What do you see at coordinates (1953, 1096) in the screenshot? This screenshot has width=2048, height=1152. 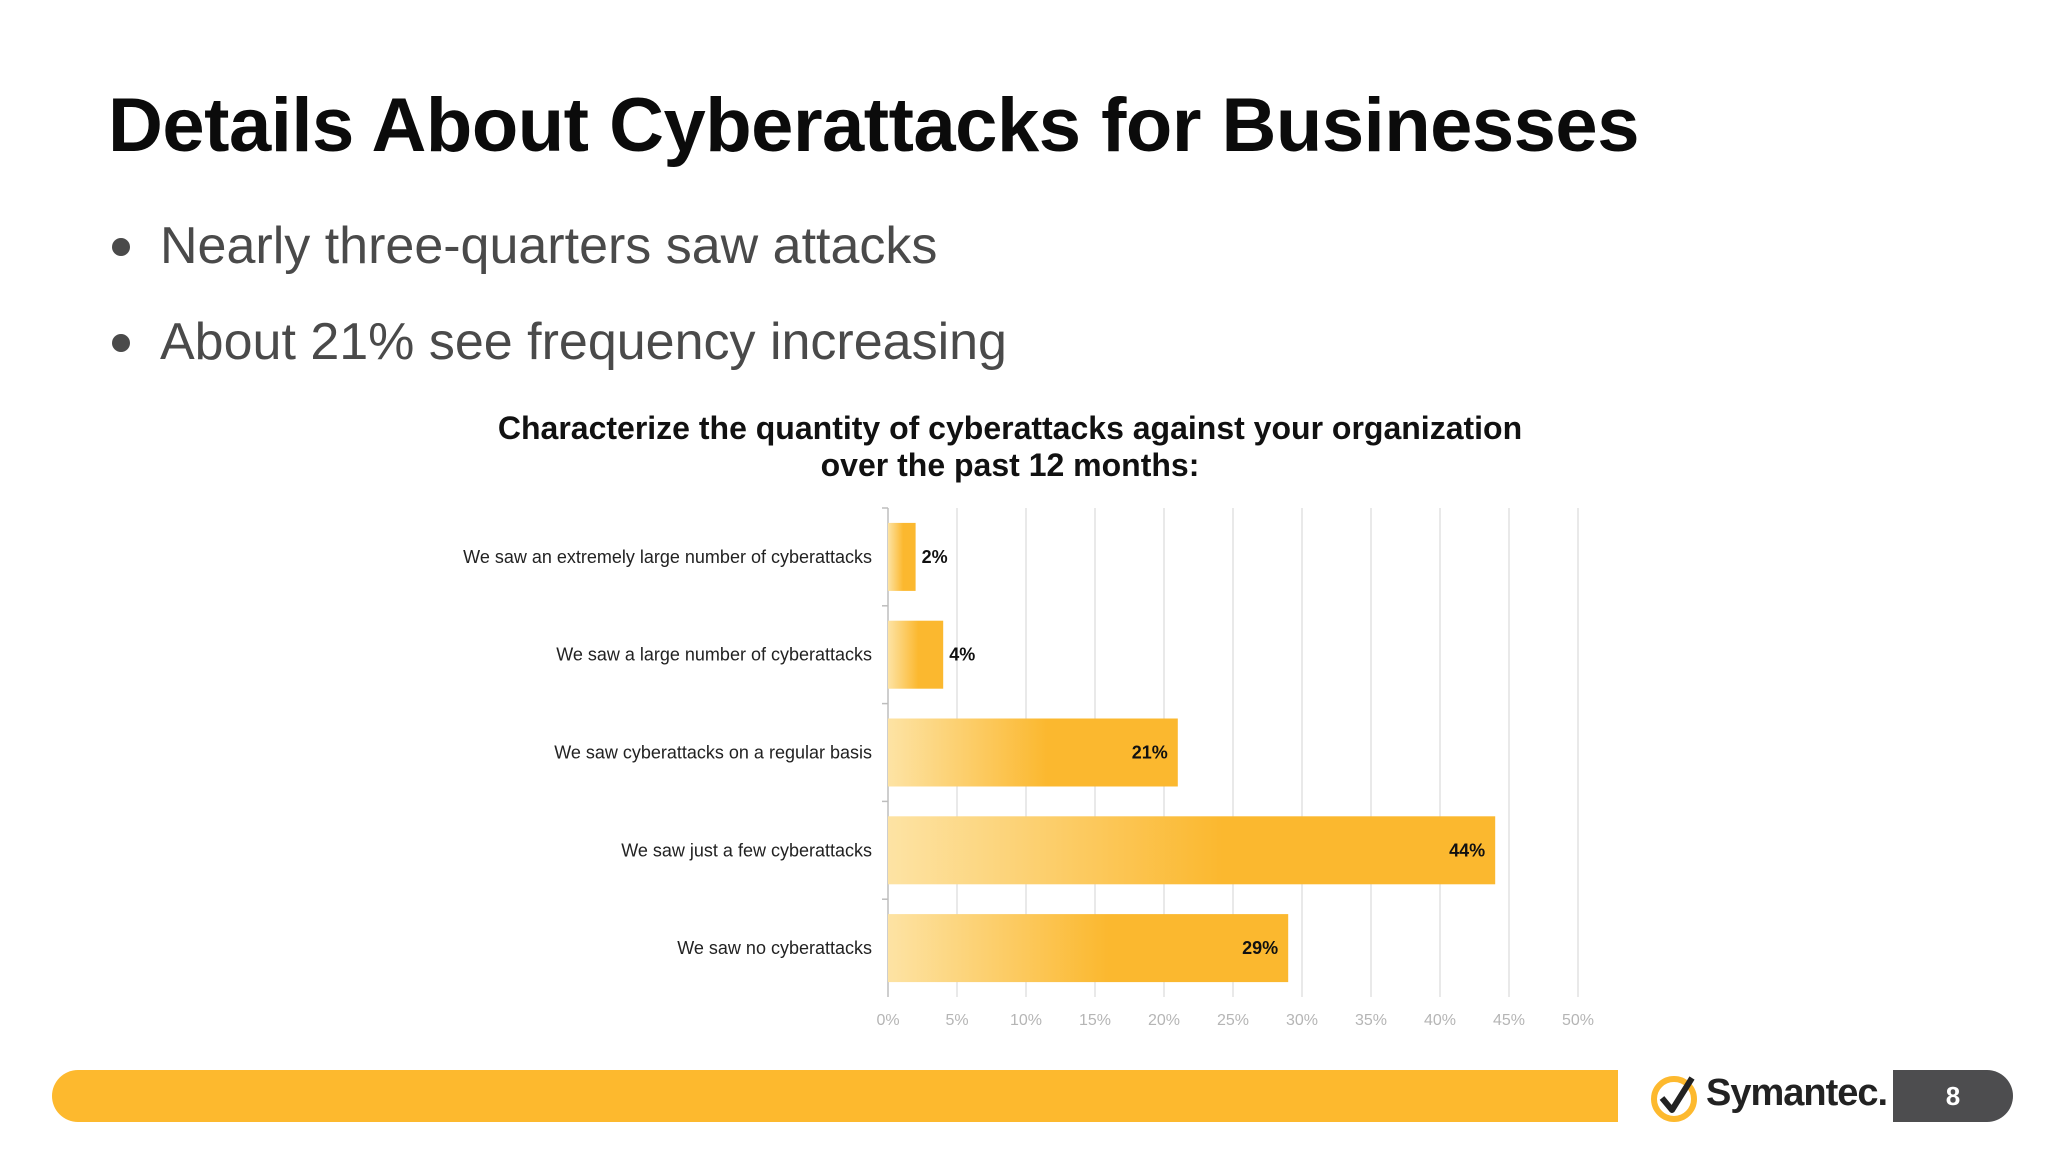 I see `page-number: 8` at bounding box center [1953, 1096].